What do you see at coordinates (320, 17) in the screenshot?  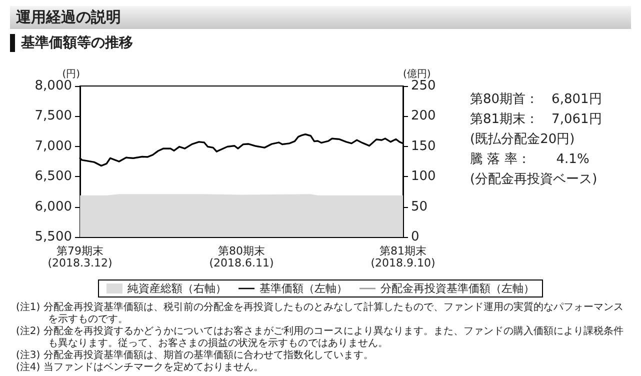 I see `chart-title: 運用経過の説明` at bounding box center [320, 17].